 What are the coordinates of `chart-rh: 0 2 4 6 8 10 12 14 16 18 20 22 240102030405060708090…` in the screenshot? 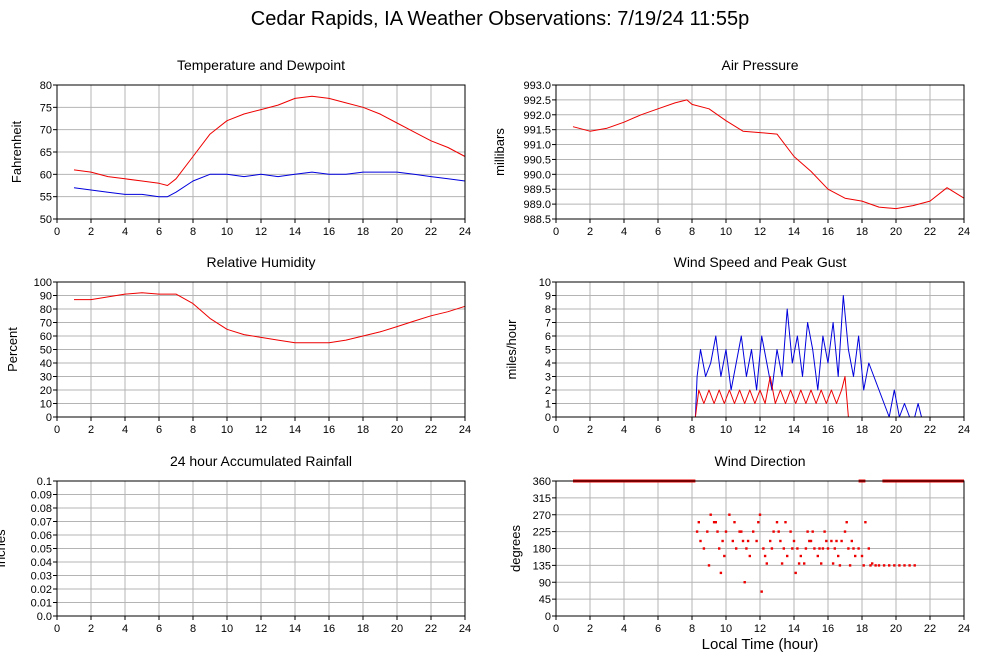 It's located at (238, 345).